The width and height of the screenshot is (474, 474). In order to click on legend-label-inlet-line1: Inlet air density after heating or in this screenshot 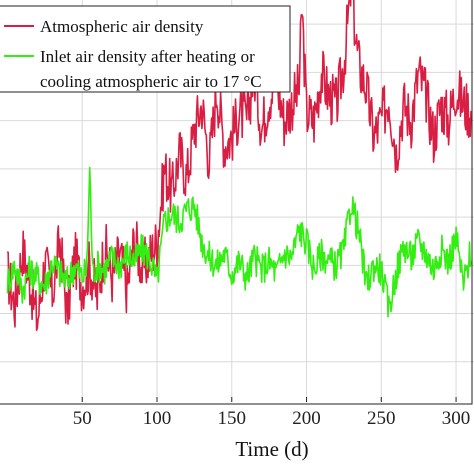, I will do `click(147, 56)`.